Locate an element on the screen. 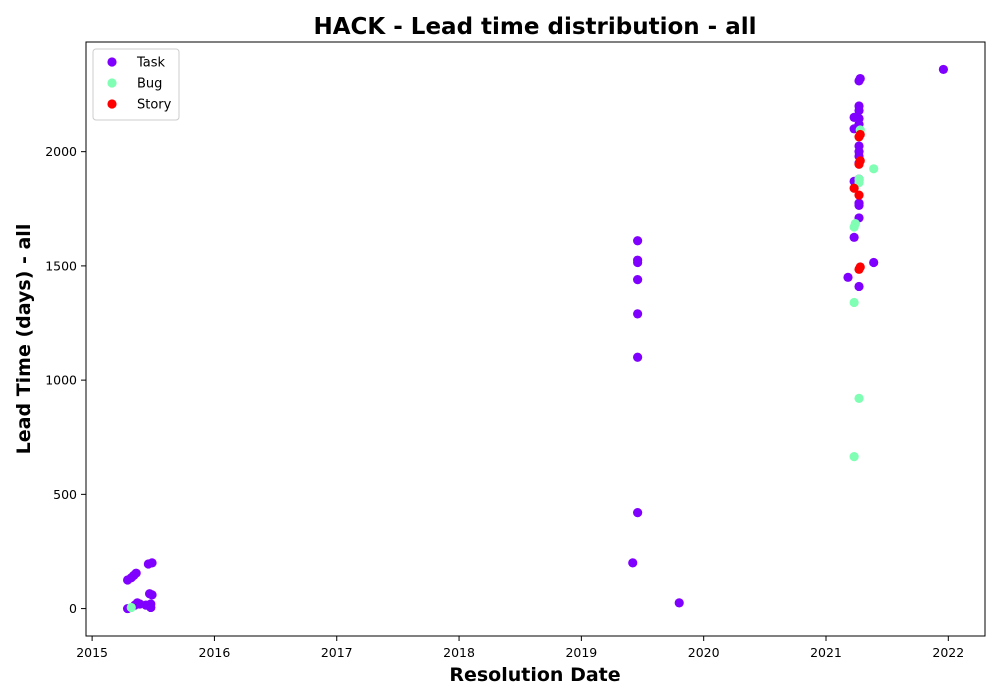  y-axis: 0 500 1000 1500 2000 is located at coordinates (65, 380).